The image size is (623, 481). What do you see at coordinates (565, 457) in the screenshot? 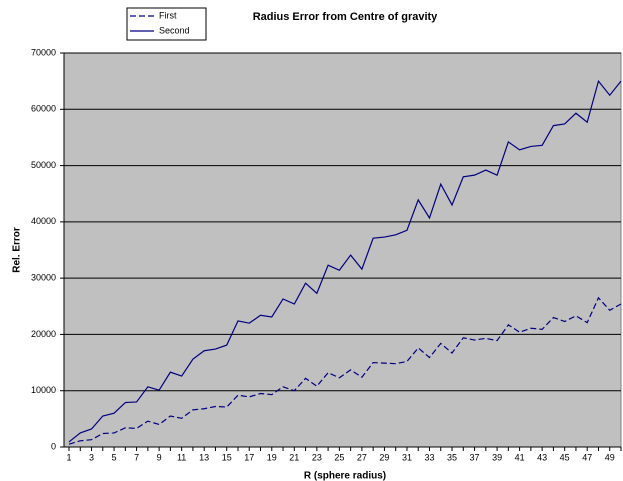
I see `x-tick-label: 45` at bounding box center [565, 457].